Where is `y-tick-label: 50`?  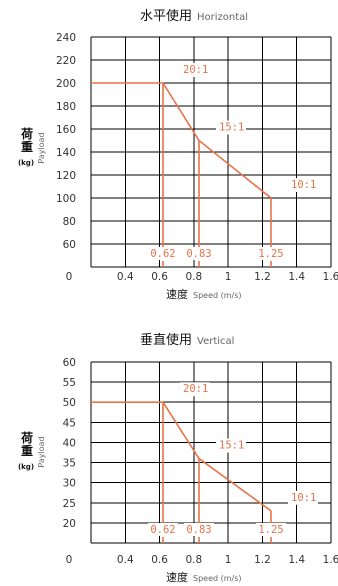 y-tick-label: 50 is located at coordinates (69, 403).